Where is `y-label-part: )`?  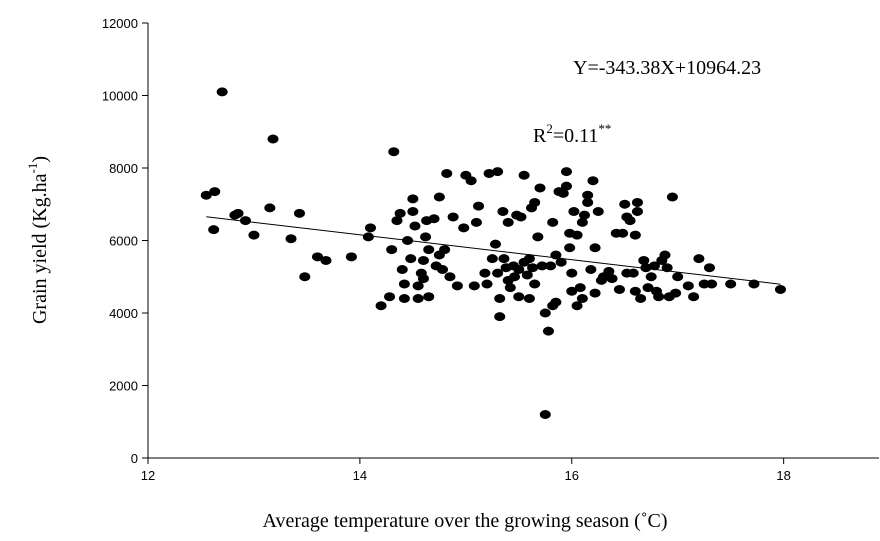
y-label-part: ) is located at coordinates (40, 159).